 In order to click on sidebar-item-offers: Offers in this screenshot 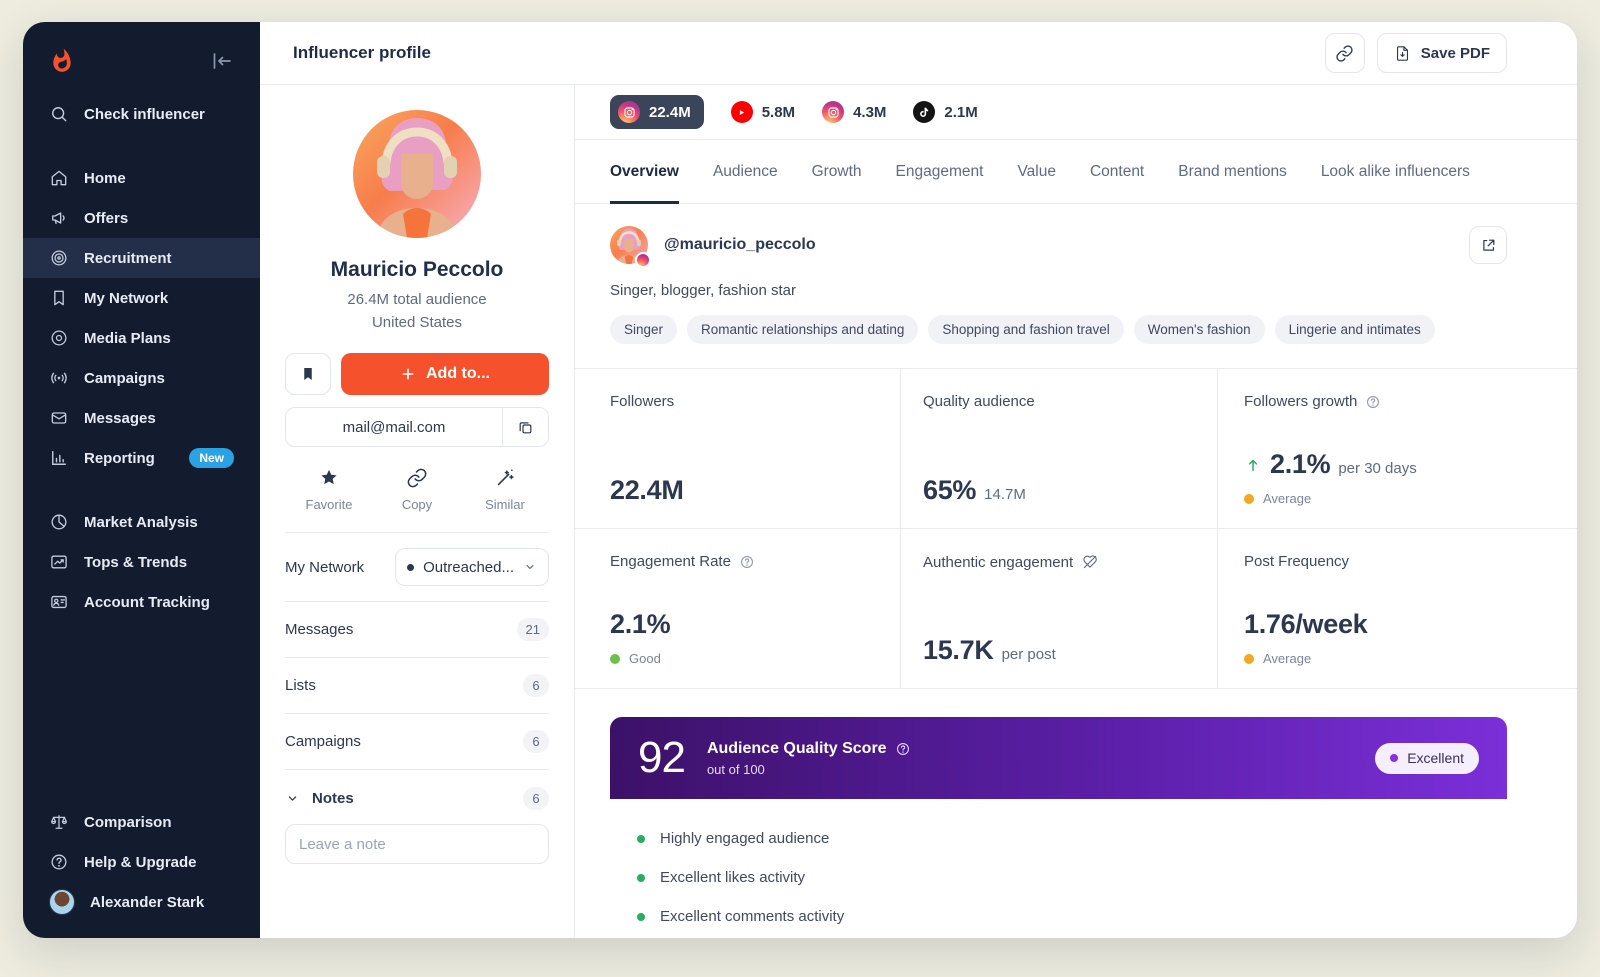, I will do `click(141, 218)`.